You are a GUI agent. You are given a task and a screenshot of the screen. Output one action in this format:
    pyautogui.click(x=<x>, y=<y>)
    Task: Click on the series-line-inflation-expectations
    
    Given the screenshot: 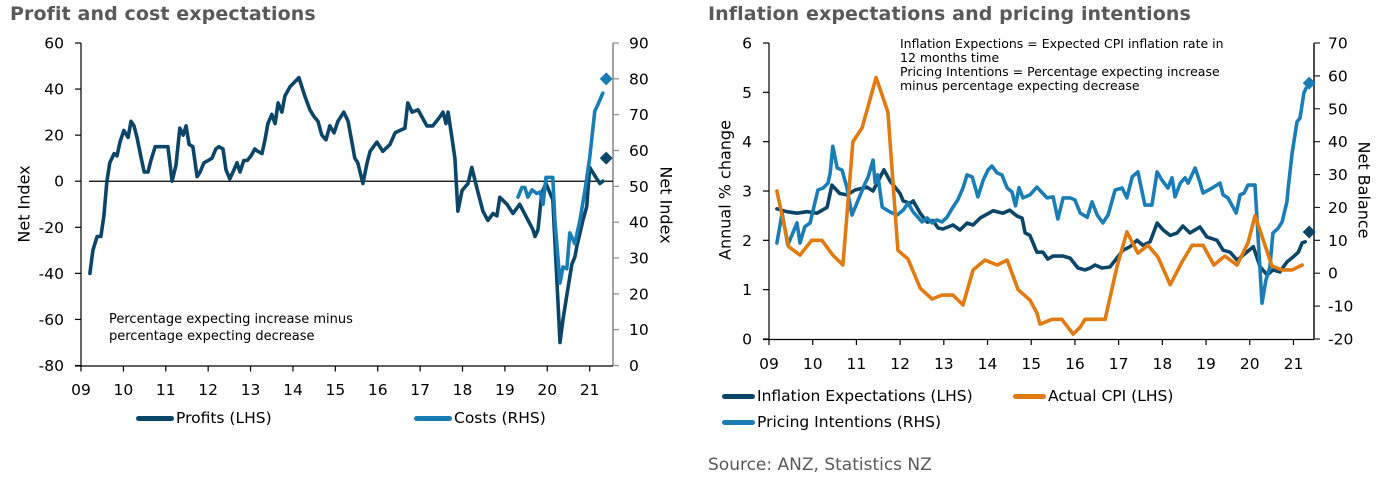 What is the action you would take?
    pyautogui.click(x=1041, y=222)
    